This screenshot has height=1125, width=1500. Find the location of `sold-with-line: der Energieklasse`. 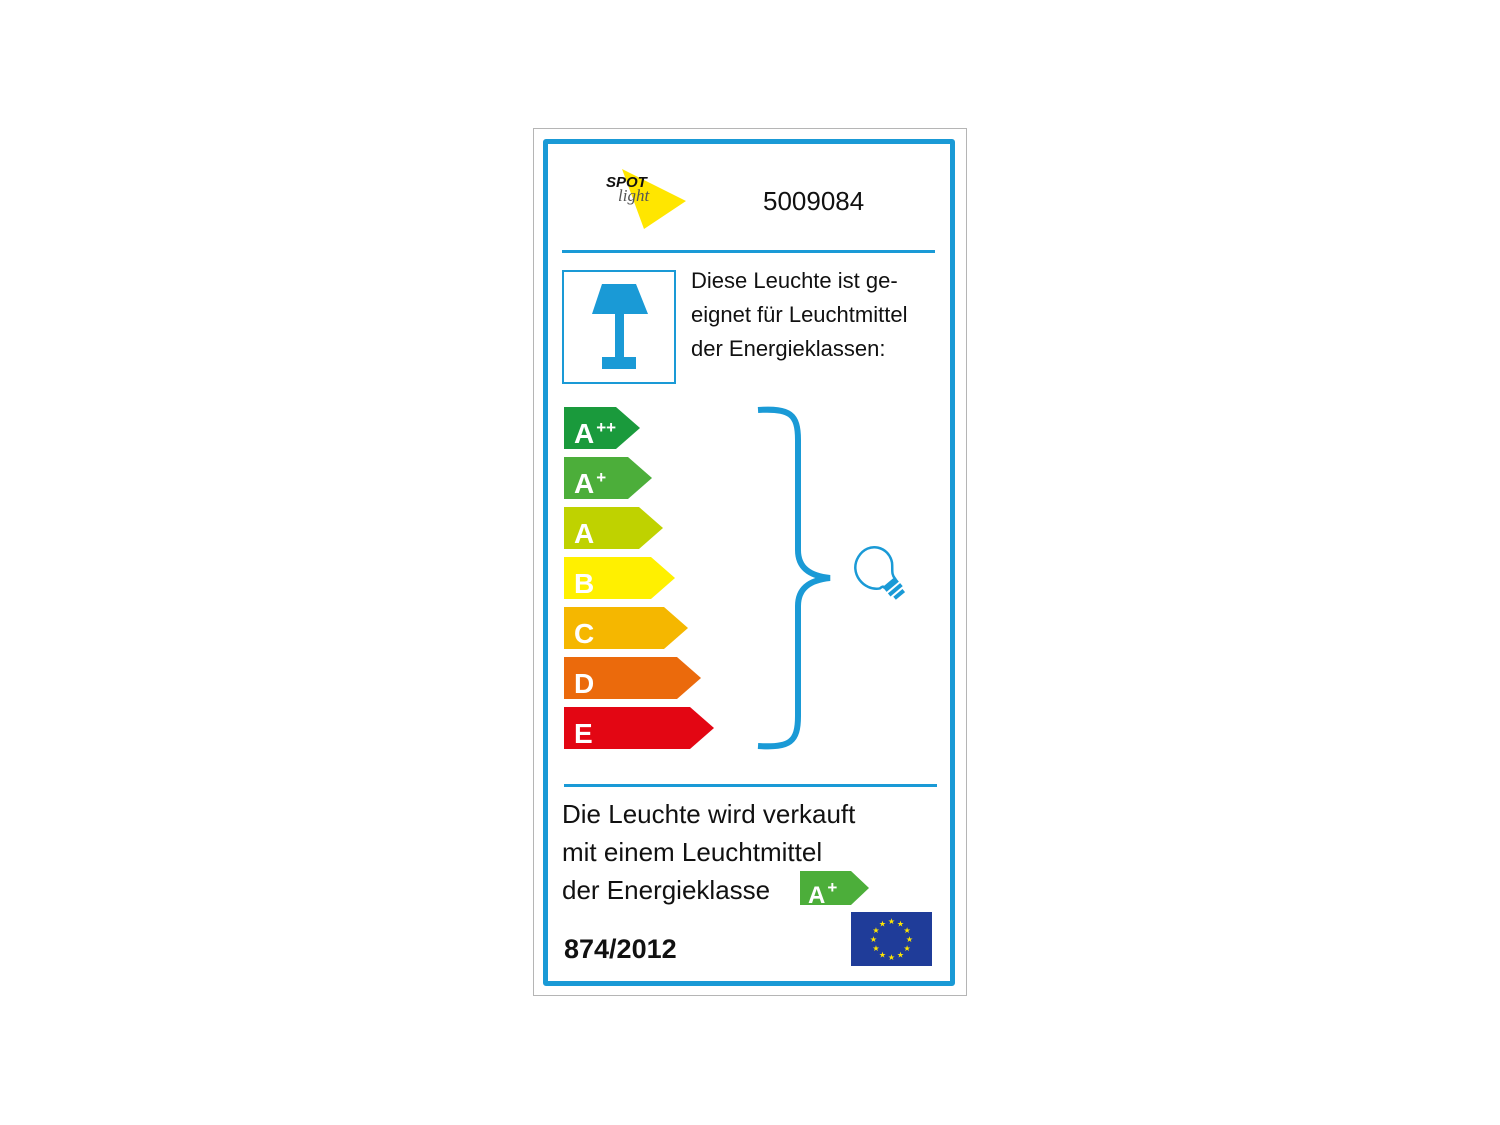

sold-with-line: der Energieklasse is located at coordinates (666, 890).